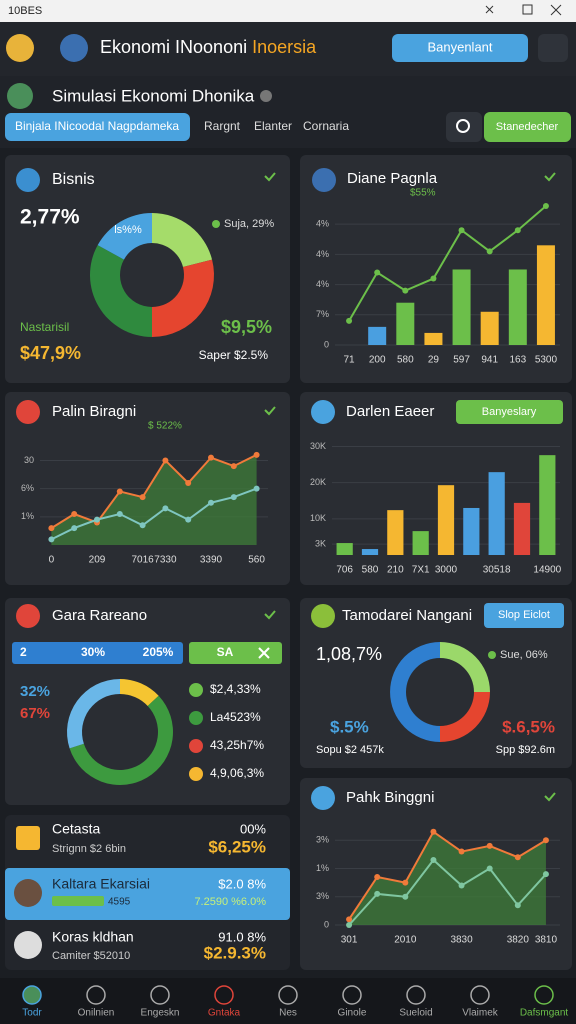  Describe the element at coordinates (235, 689) in the screenshot. I see `legend-label: $2,4,33%` at that location.